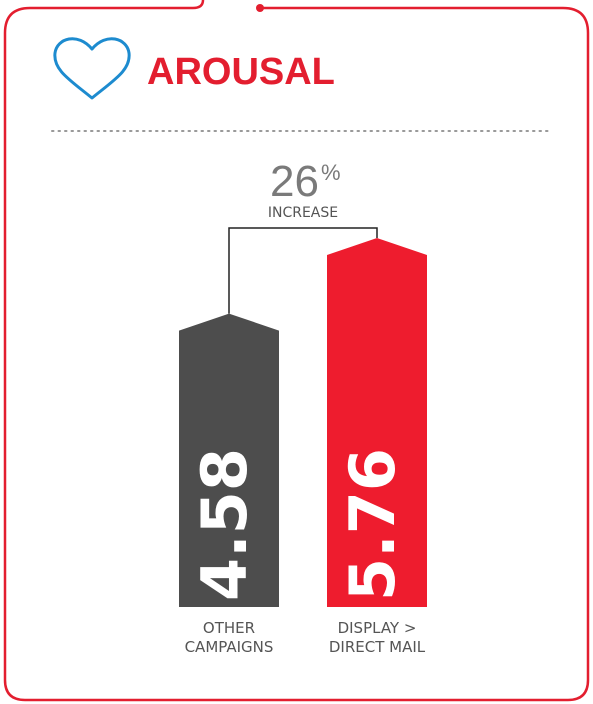  Describe the element at coordinates (260, 8) in the screenshot. I see `frame-dot` at that location.